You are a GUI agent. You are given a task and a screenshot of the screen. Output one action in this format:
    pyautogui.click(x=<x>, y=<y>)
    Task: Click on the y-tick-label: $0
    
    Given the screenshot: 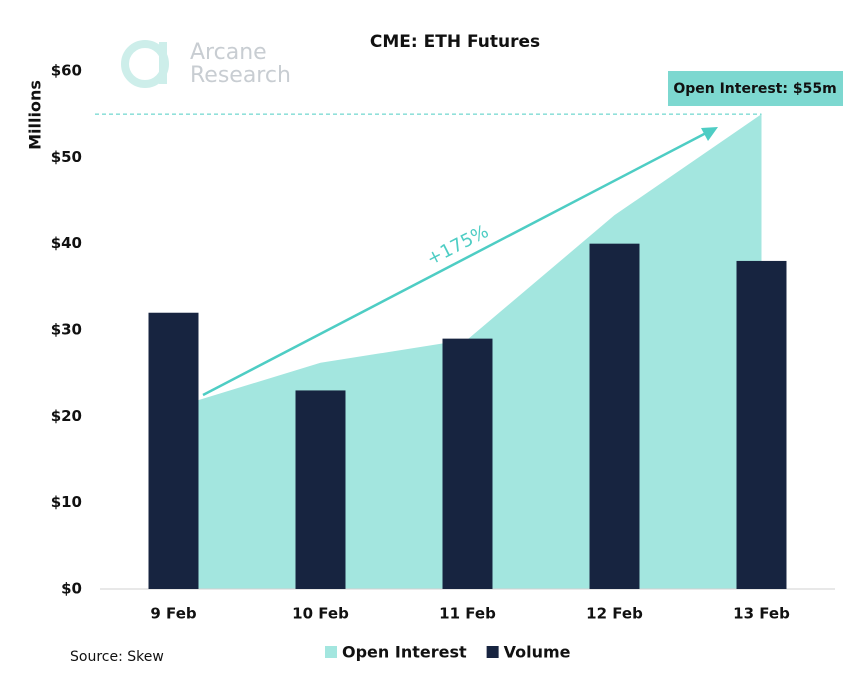 What is the action you would take?
    pyautogui.click(x=71, y=589)
    